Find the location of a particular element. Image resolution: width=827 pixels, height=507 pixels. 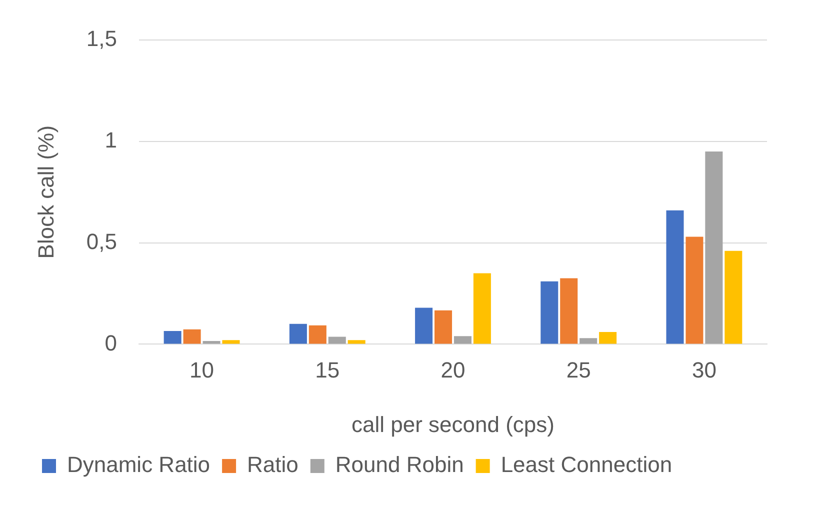

y-axis-title: Block call (%) is located at coordinates (45, 192).